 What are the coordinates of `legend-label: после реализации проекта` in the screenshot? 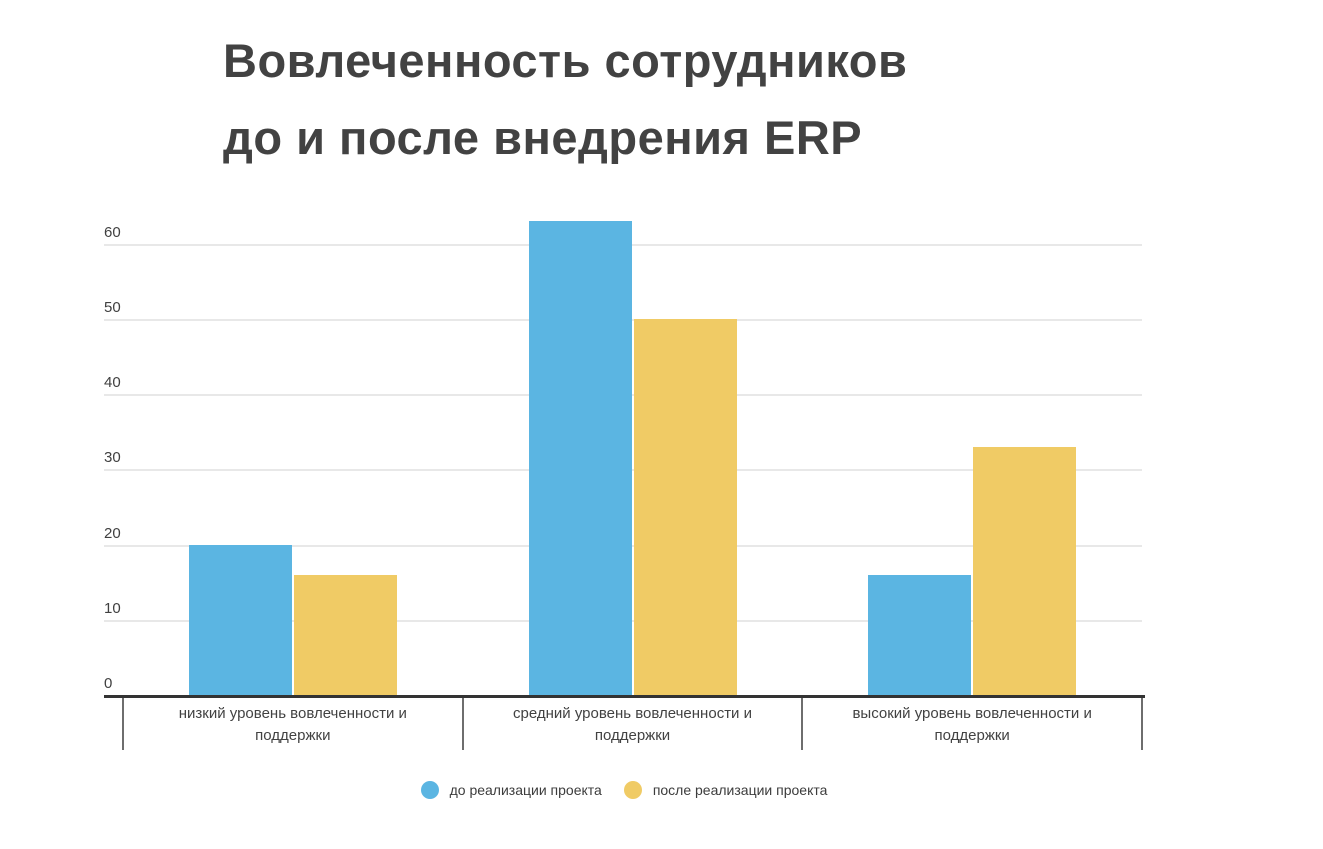 It's located at (740, 790).